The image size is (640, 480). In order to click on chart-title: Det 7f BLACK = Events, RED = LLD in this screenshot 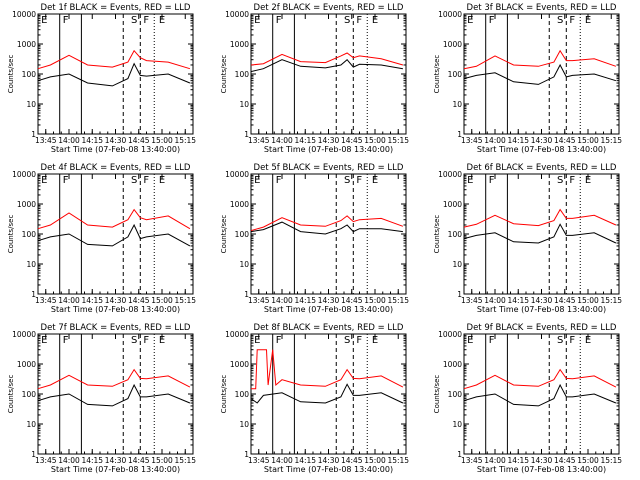, I will do `click(116, 328)`.